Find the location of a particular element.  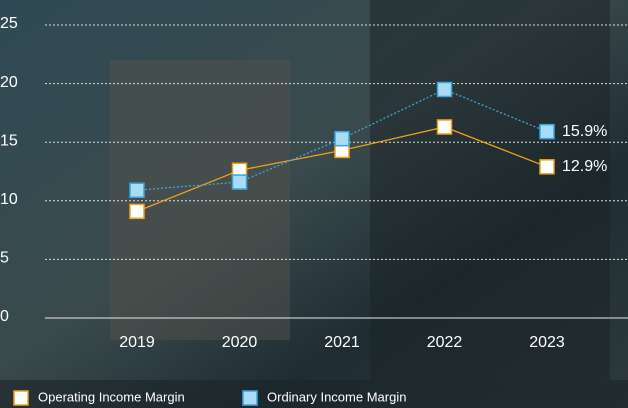

x-tick-label: 2021 is located at coordinates (342, 342).